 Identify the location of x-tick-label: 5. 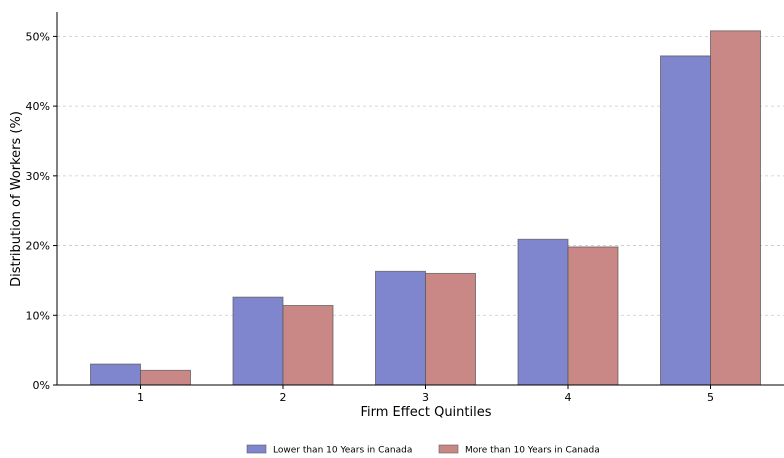
(710, 397).